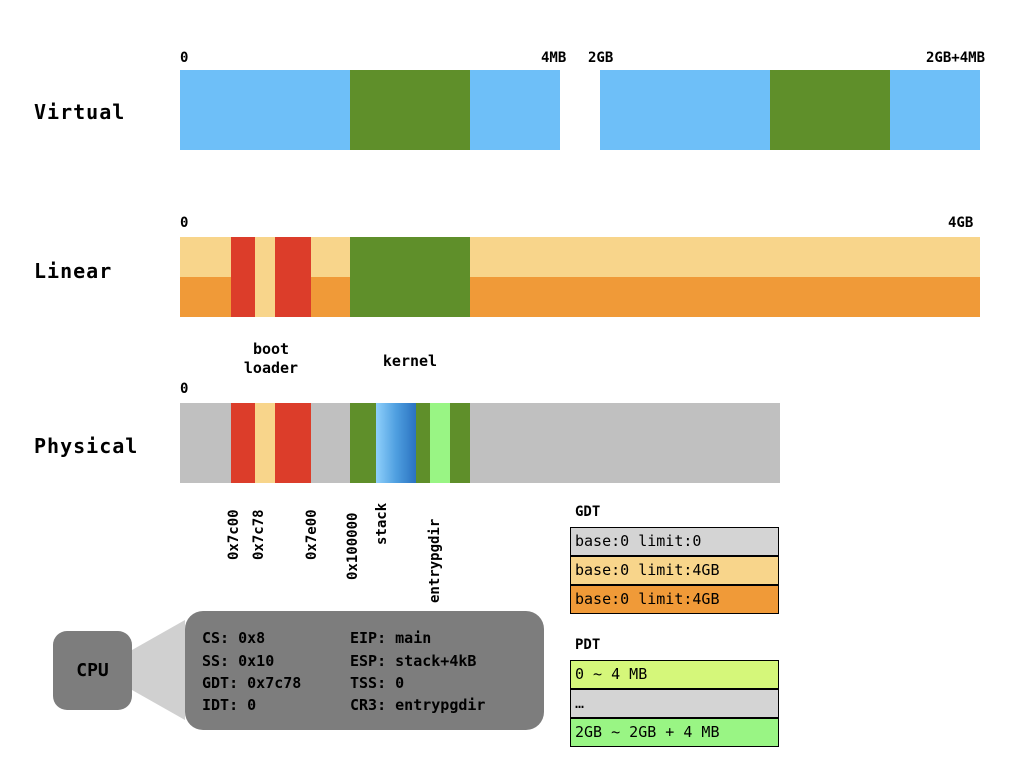 The height and width of the screenshot is (768, 1024). Describe the element at coordinates (238, 661) in the screenshot. I see `reg-ss: SS: 0x10` at that location.